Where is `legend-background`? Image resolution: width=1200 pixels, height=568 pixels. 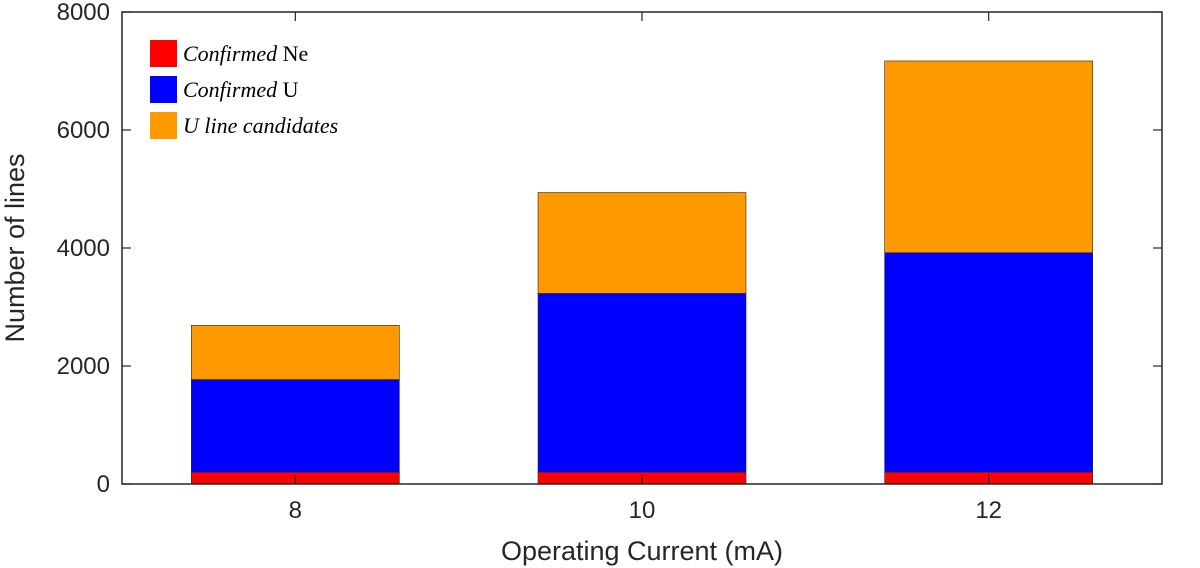 legend-background is located at coordinates (275, 86).